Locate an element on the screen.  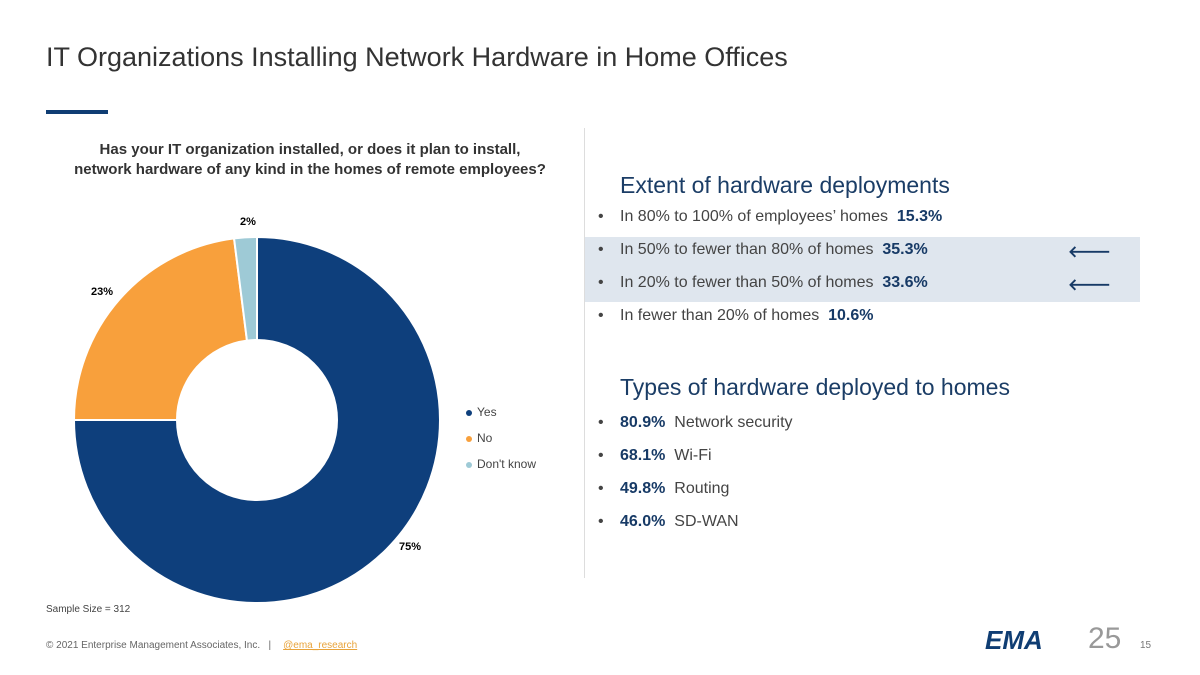
legend-label: No is located at coordinates (485, 438).